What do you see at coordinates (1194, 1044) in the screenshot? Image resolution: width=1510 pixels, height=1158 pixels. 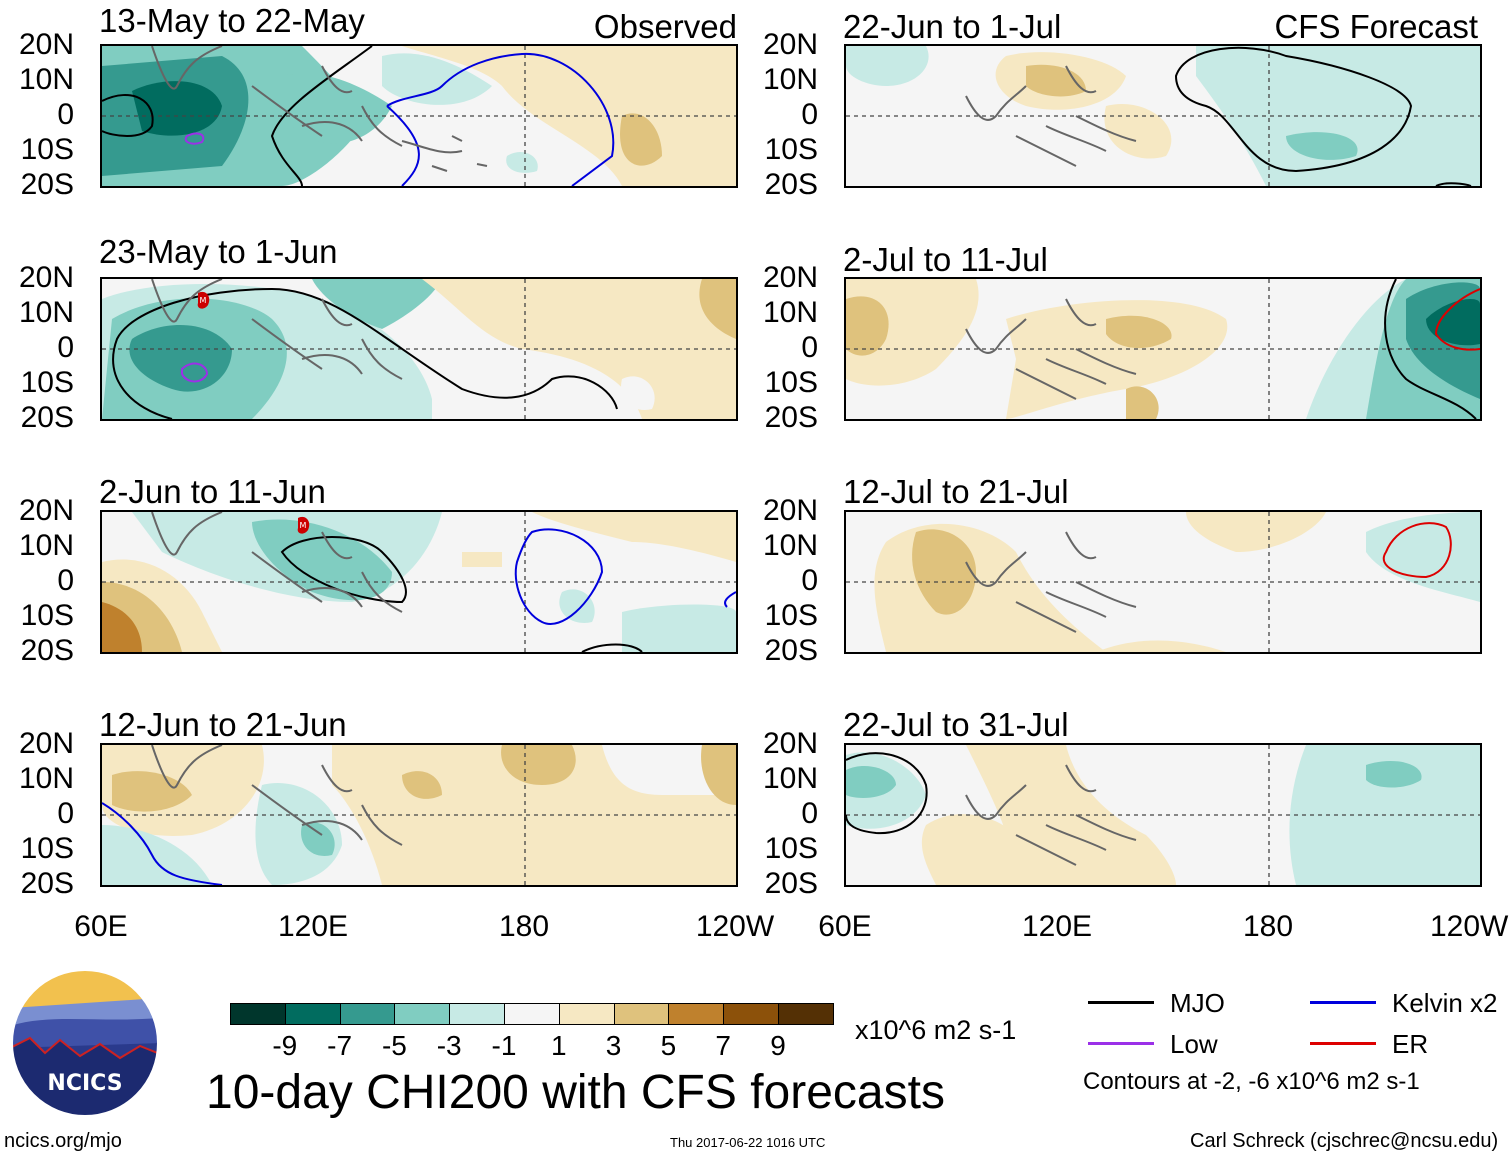 I see `legend-label-low: Low` at bounding box center [1194, 1044].